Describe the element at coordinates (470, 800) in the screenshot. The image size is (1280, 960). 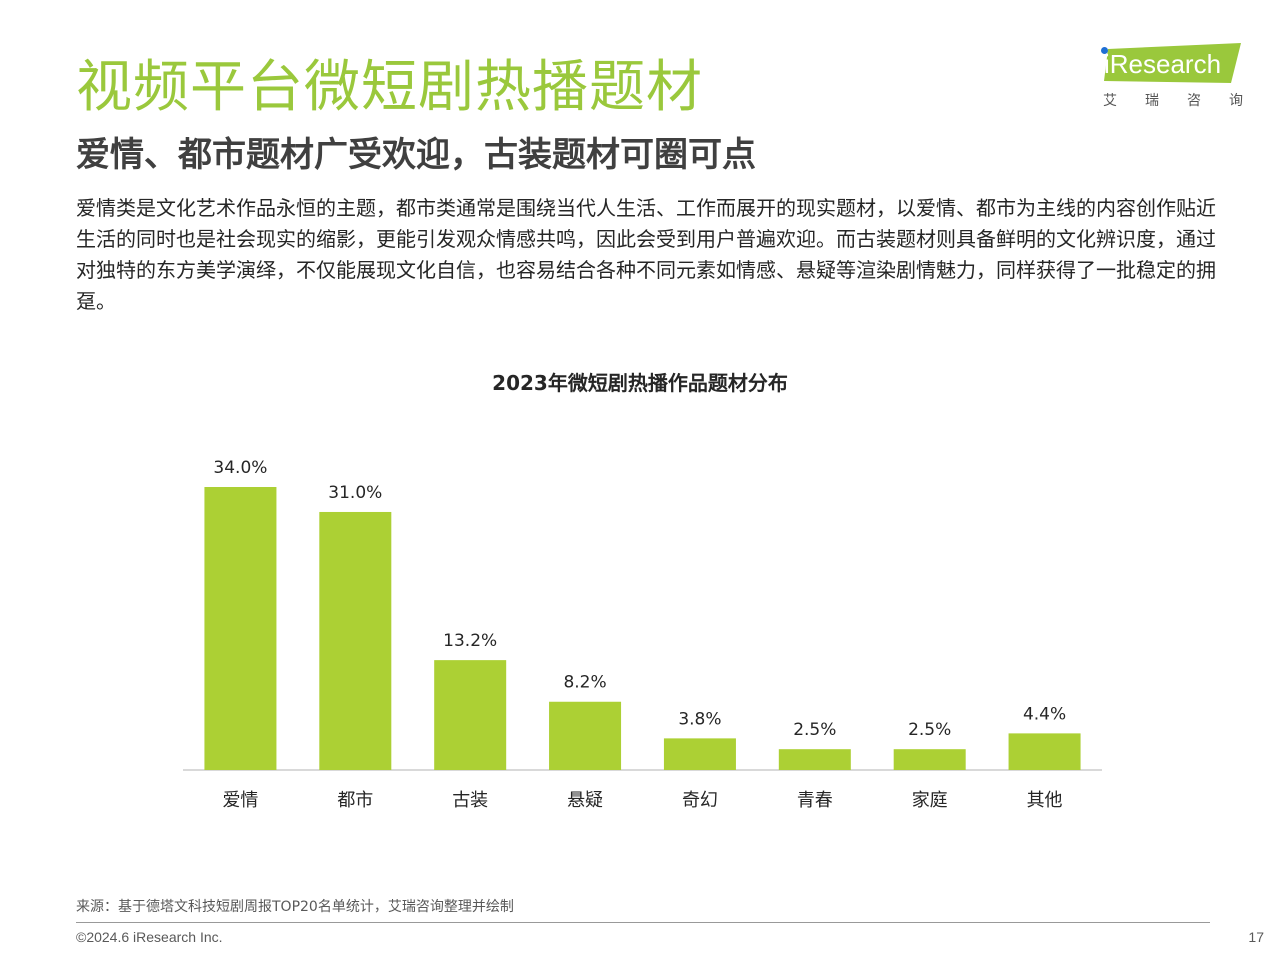
I see `category-label: 古装` at that location.